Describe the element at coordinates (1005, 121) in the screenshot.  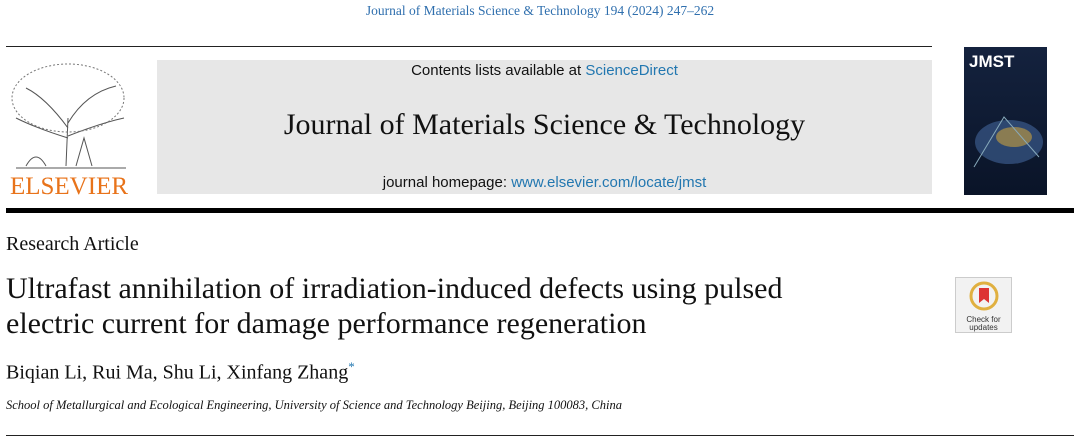
I see `journal-cover: JMST` at that location.